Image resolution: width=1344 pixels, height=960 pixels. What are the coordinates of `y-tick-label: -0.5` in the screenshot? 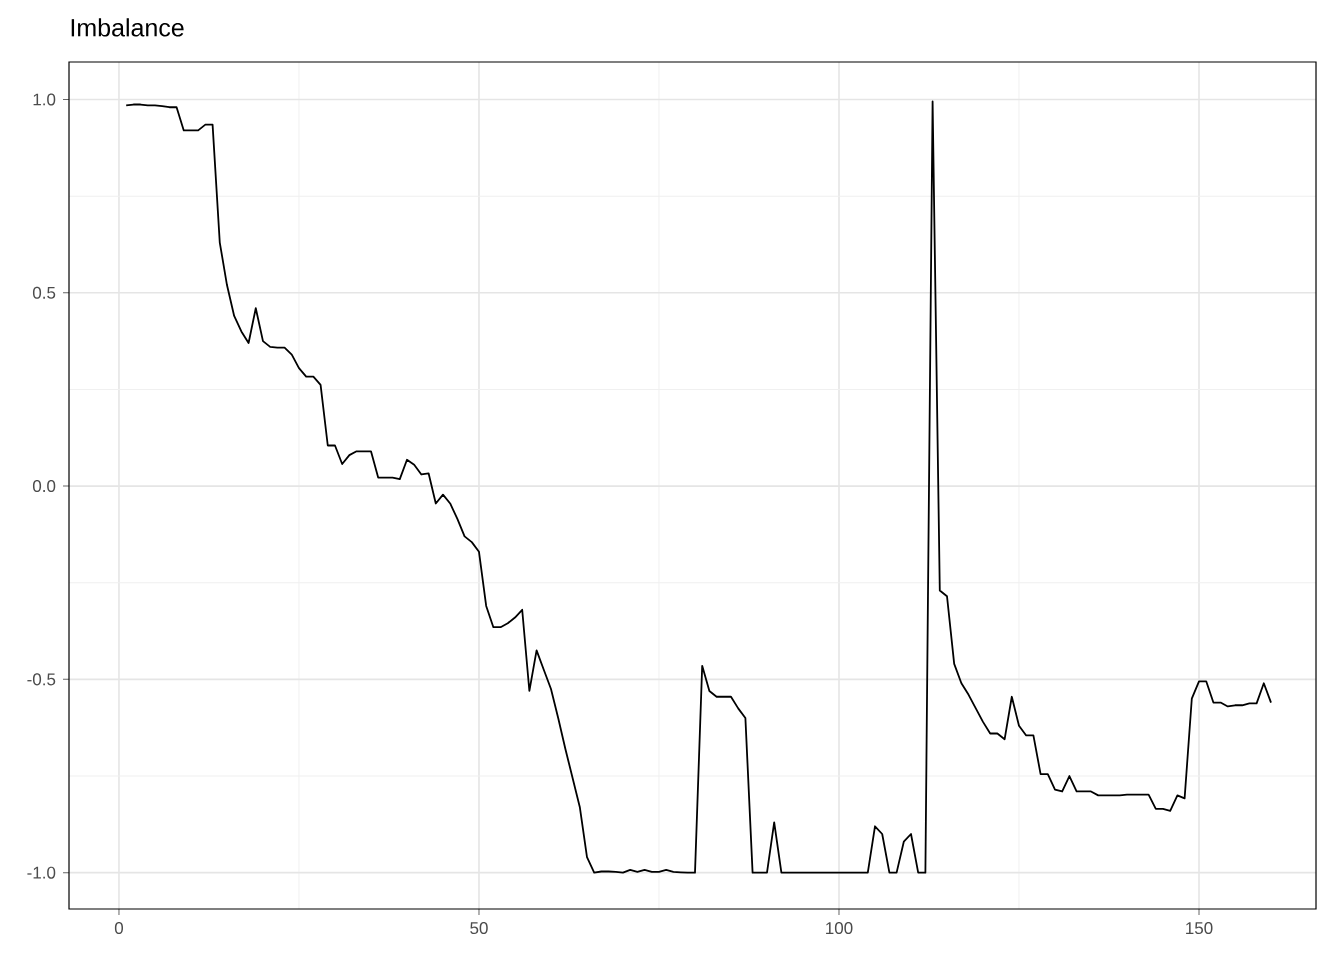 It's located at (41, 679).